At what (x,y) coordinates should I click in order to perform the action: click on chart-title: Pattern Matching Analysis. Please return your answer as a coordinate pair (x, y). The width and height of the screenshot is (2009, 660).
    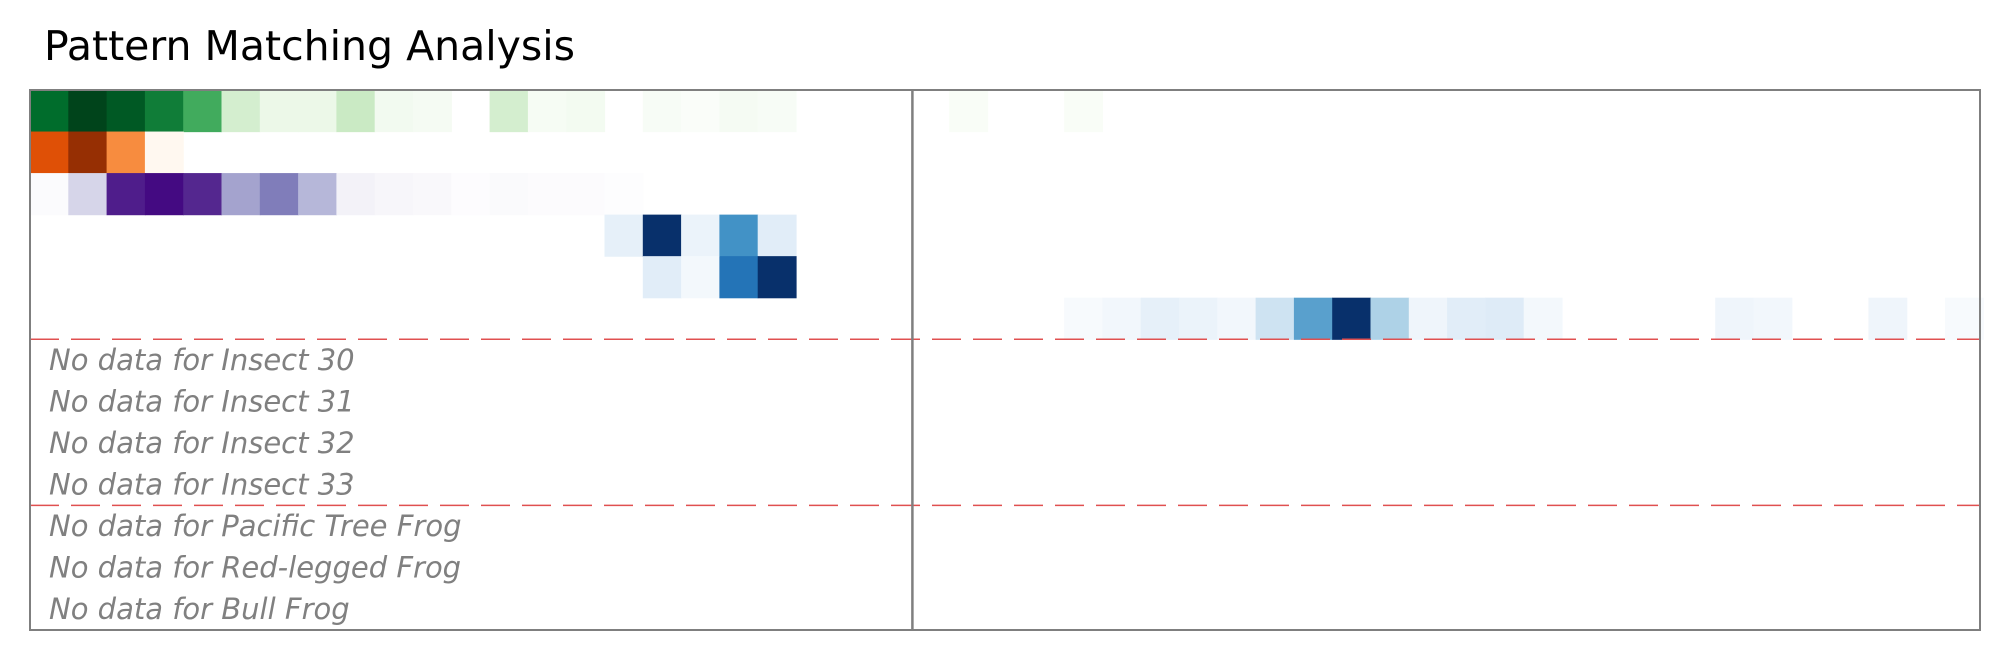
    Looking at the image, I should click on (309, 46).